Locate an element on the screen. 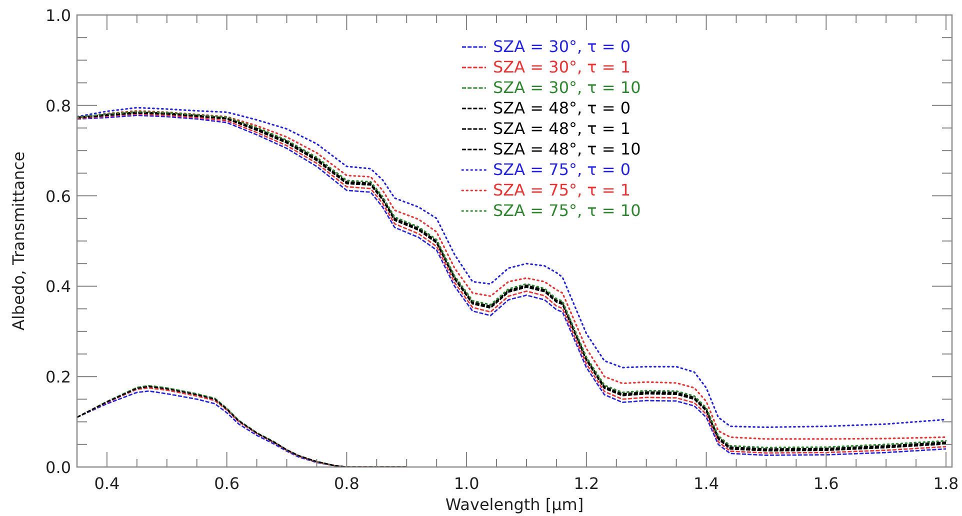 The image size is (962, 516). legend-label: SZA = 30°, τ = 0 is located at coordinates (562, 46).